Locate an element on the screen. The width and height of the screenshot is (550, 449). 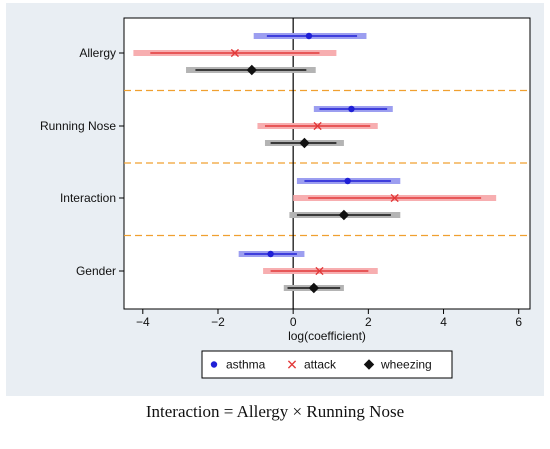
figure-caption: Interaction = Allergy × Running Nose is located at coordinates (275, 411).